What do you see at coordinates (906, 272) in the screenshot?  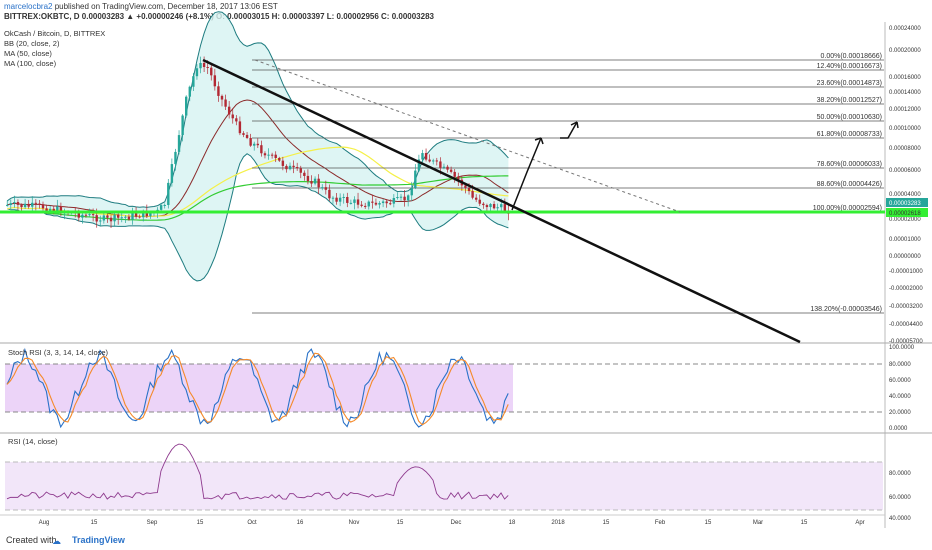 I see `price-tick-label: -0.00001000` at bounding box center [906, 272].